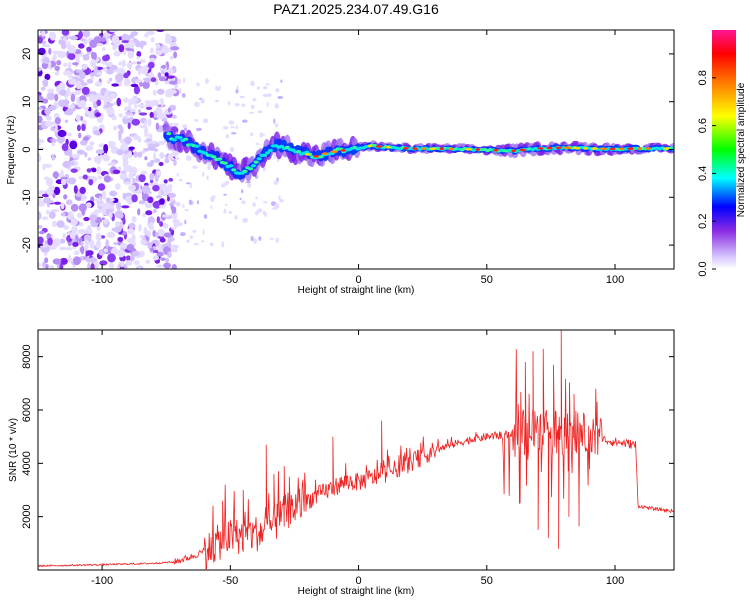  Describe the element at coordinates (11, 150) in the screenshot. I see `spectrogram-y-label: Frequency (Hz)` at that location.